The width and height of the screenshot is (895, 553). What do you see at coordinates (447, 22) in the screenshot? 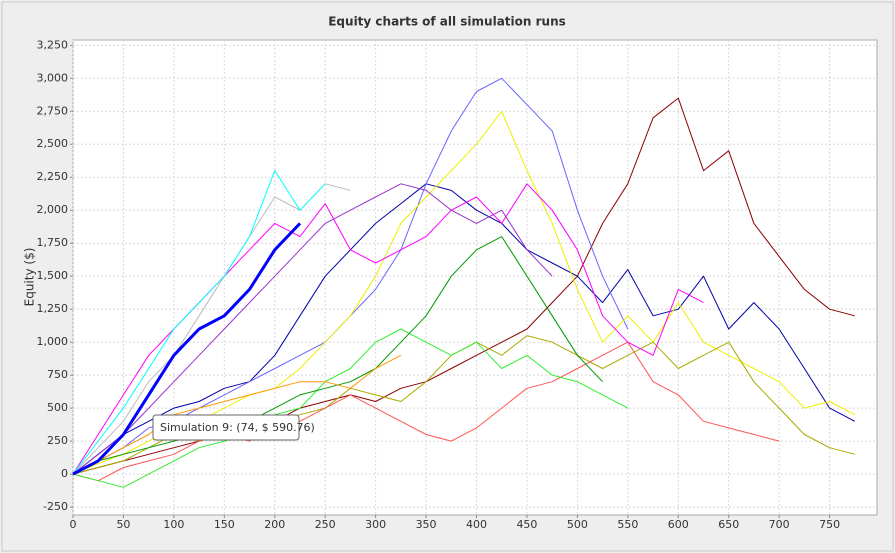
I see `chart-title: Equity charts of all simulation runs` at bounding box center [447, 22].